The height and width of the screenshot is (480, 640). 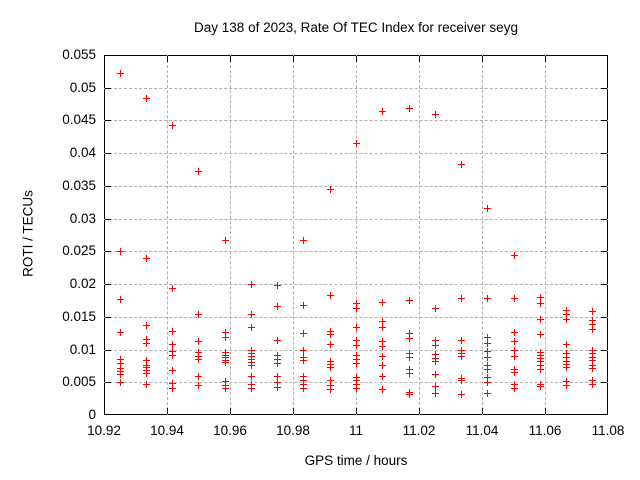 I want to click on y-tick-label: 0, so click(x=92, y=414).